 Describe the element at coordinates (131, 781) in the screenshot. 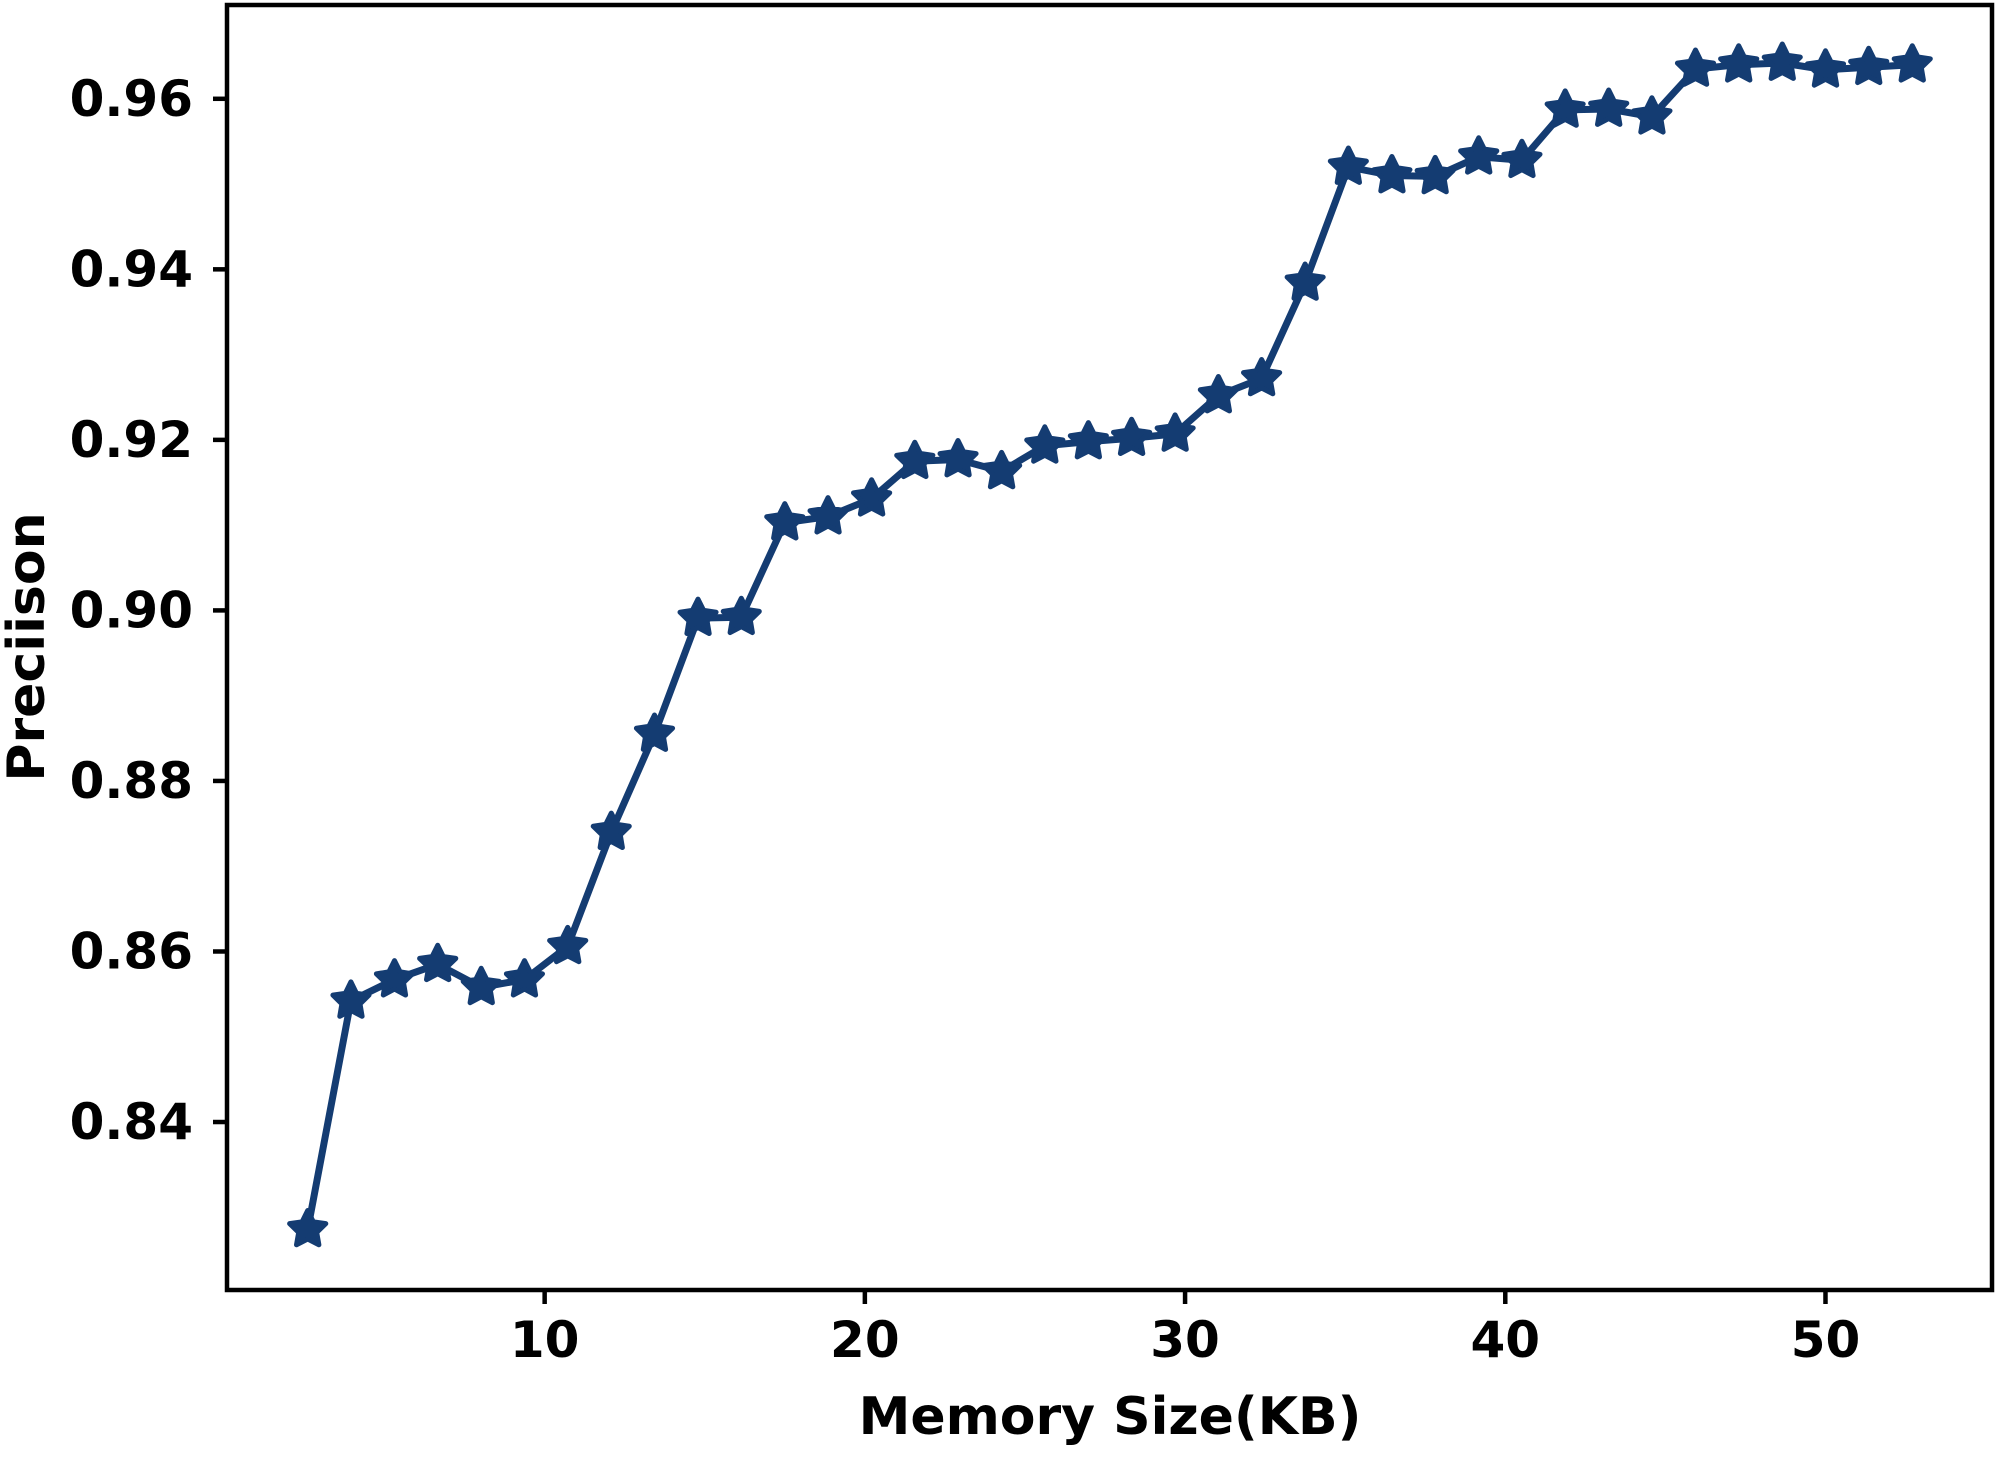

I see `y-tick-label: 0.88` at that location.